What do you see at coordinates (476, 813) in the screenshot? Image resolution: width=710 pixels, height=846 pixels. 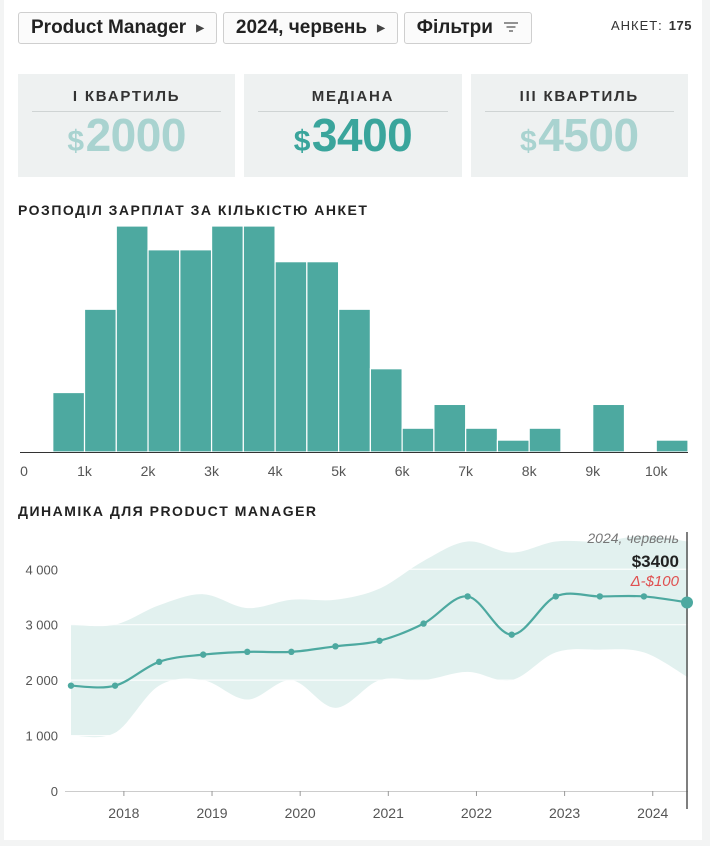 I see `x-tick-label: 2022` at bounding box center [476, 813].